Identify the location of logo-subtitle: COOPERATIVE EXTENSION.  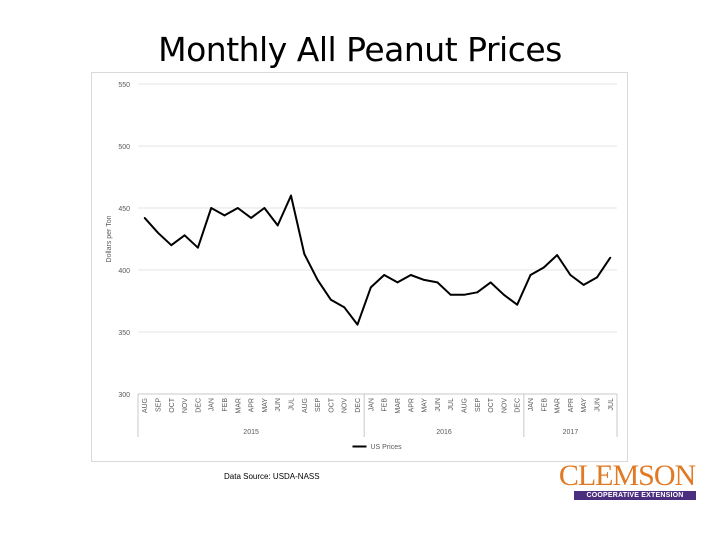
(635, 495).